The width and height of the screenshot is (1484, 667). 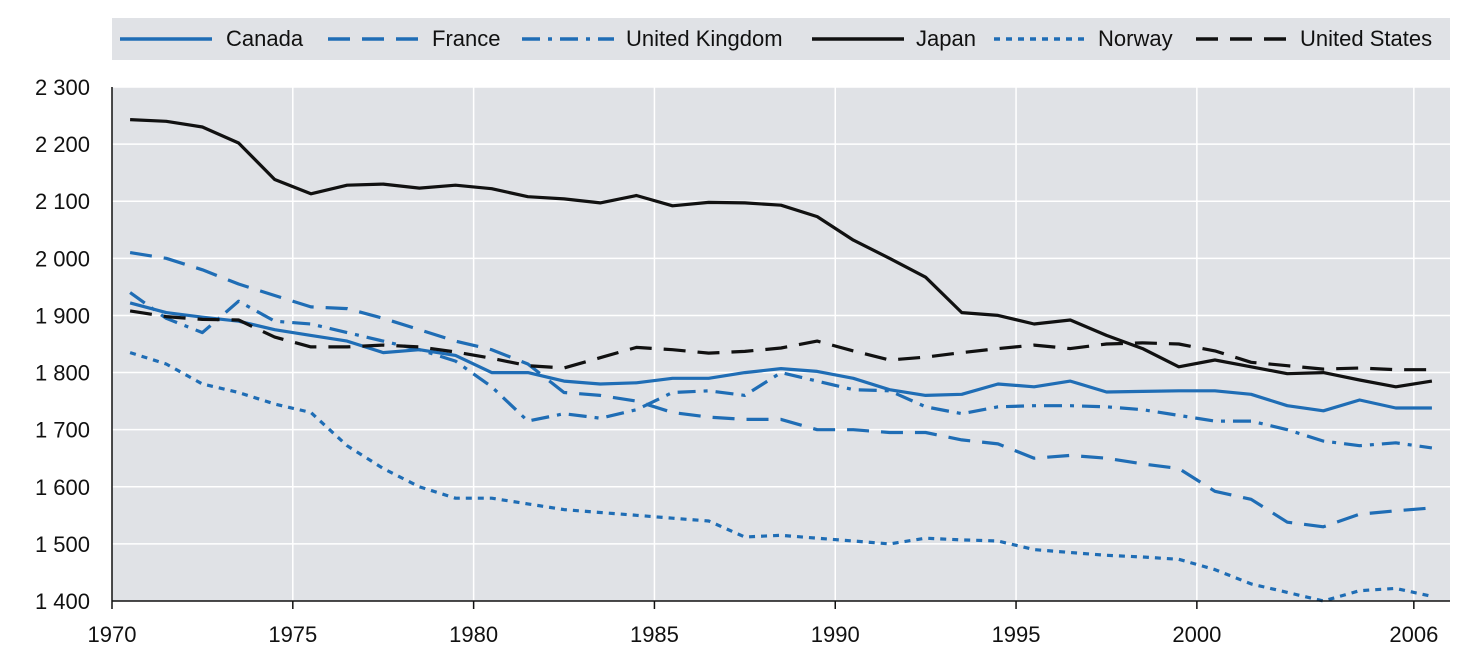 What do you see at coordinates (763, 634) in the screenshot?
I see `x-axis-tick-labels: 1970 1975 1980 1985 1990 1995 2000 2006` at bounding box center [763, 634].